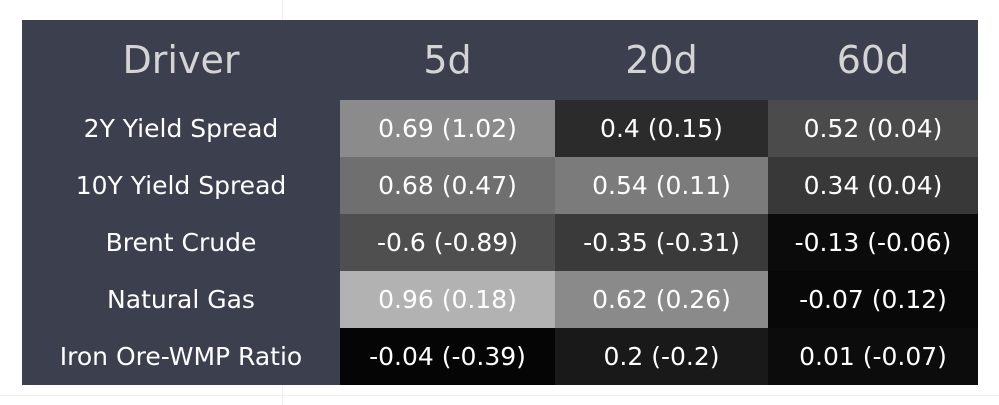  What do you see at coordinates (447, 299) in the screenshot?
I see `value-cell: 0.96 (0.18)` at bounding box center [447, 299].